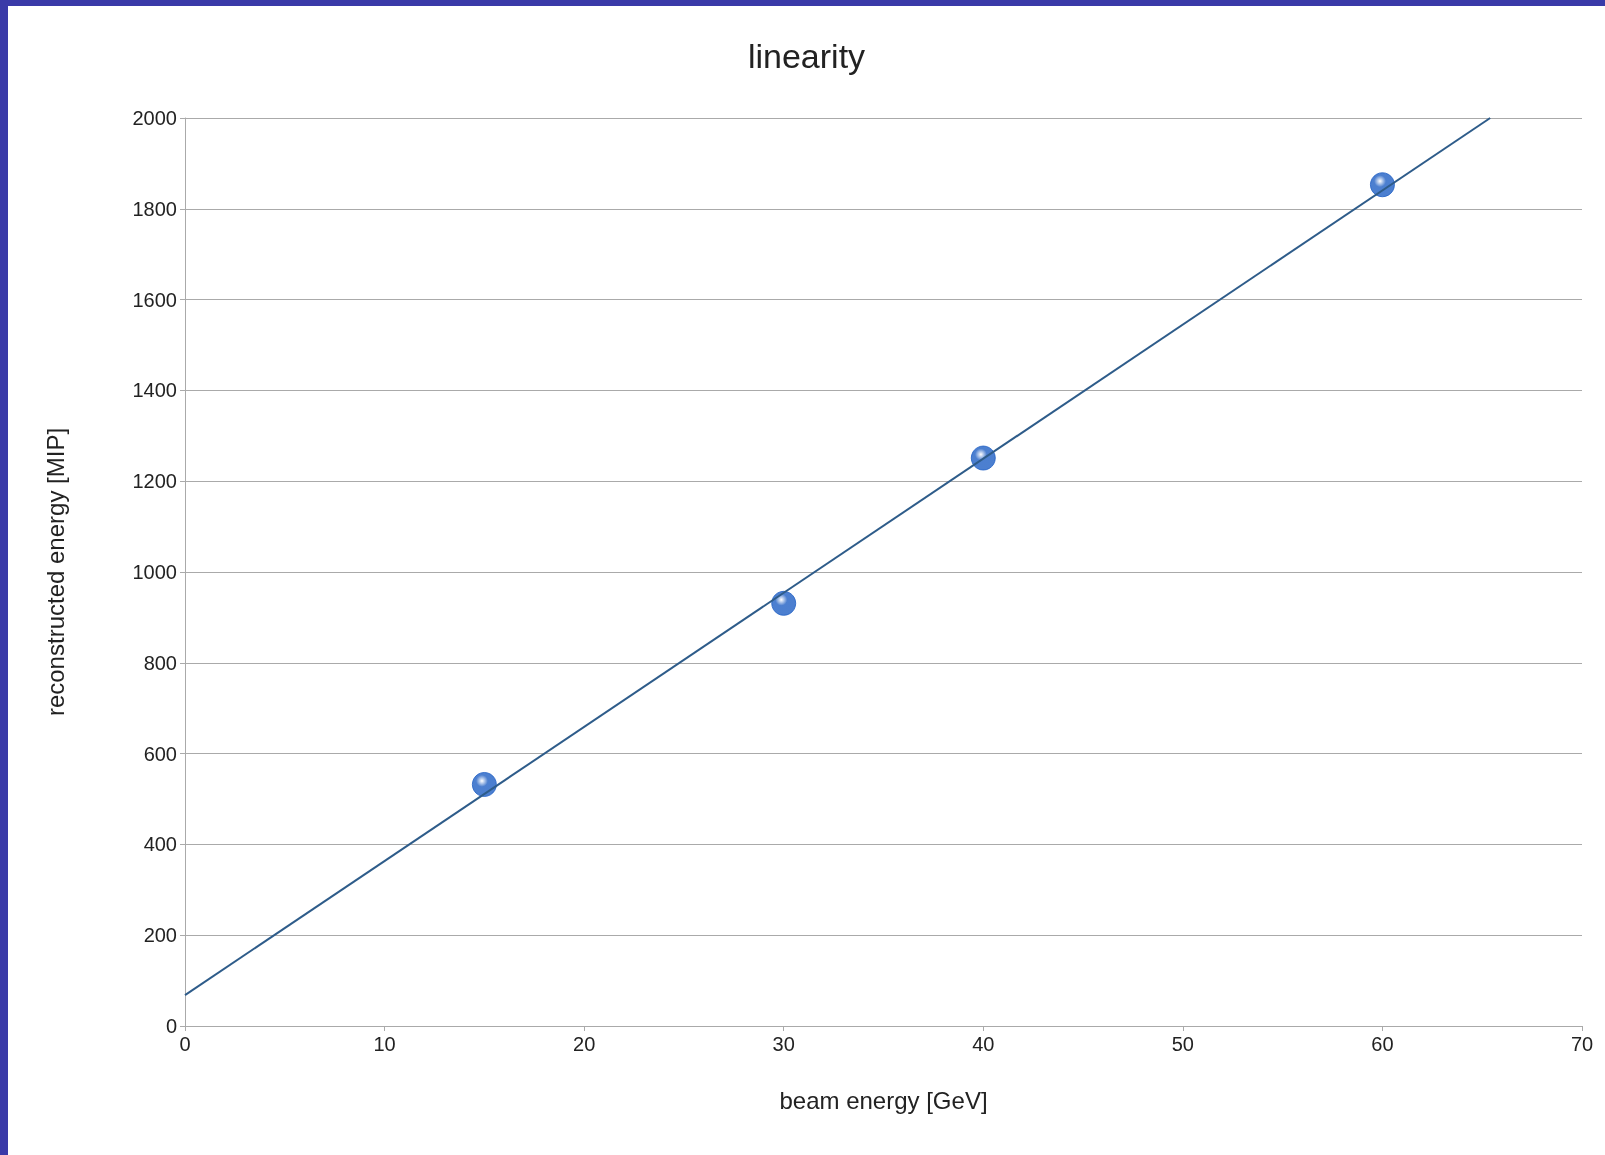  I want to click on y-tick-label: 600, so click(160, 753).